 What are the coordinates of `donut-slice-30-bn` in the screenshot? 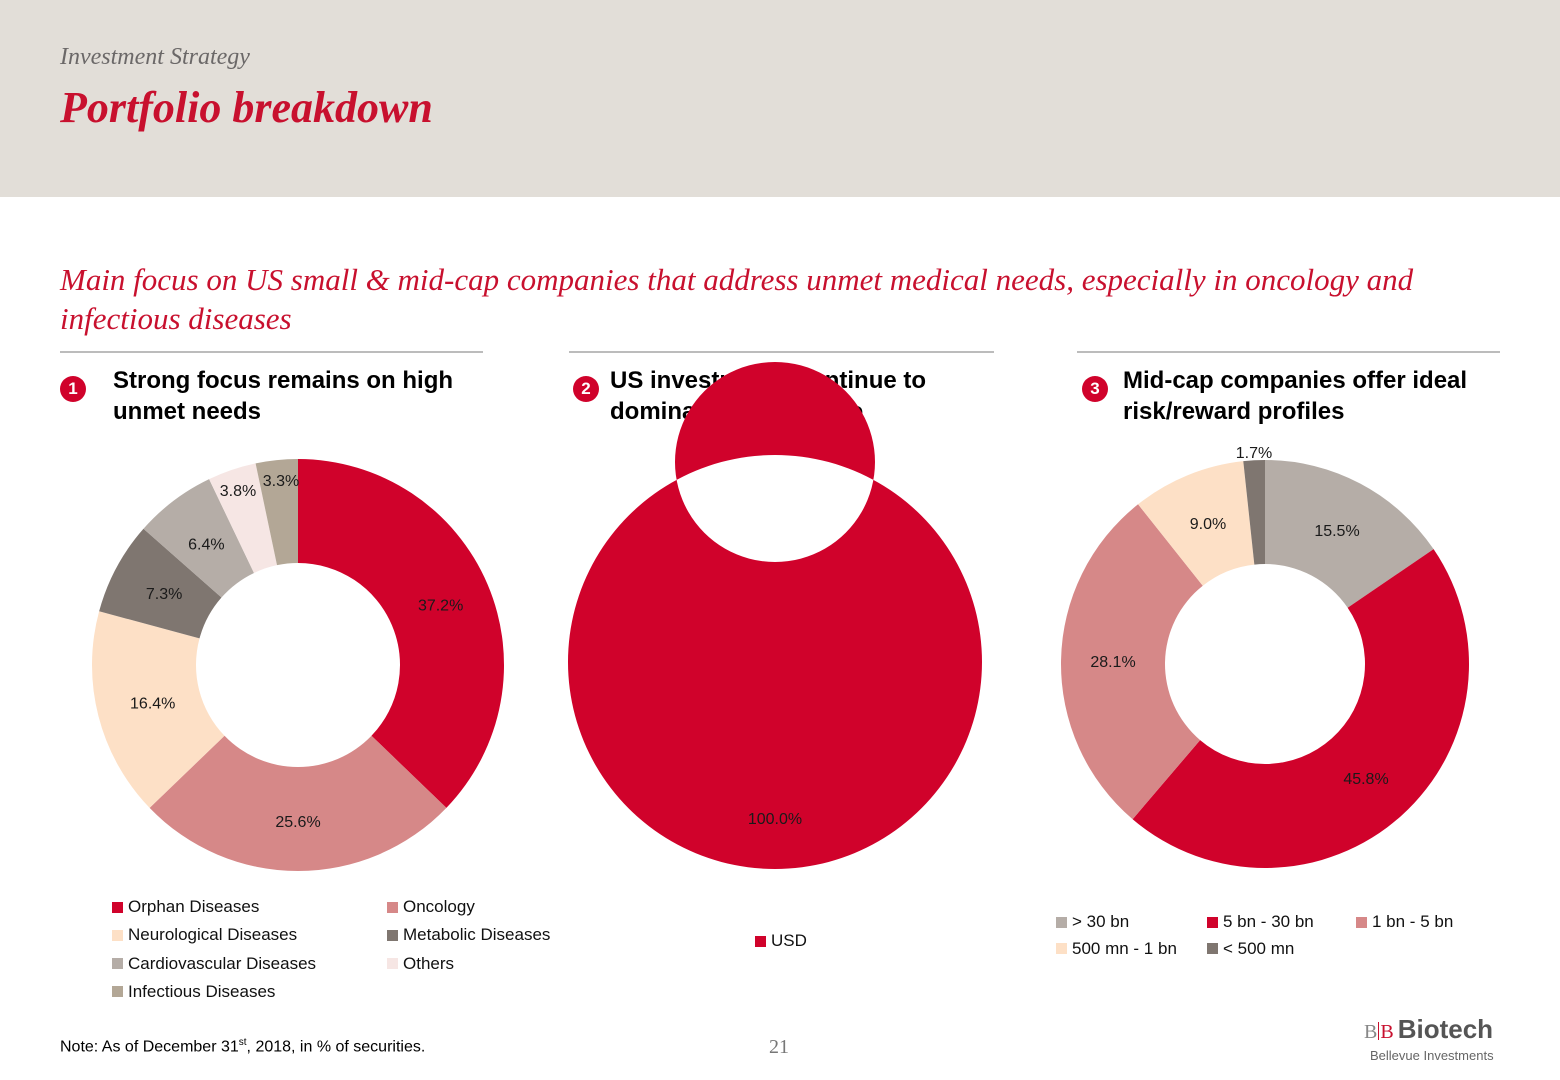 It's located at (1349, 534).